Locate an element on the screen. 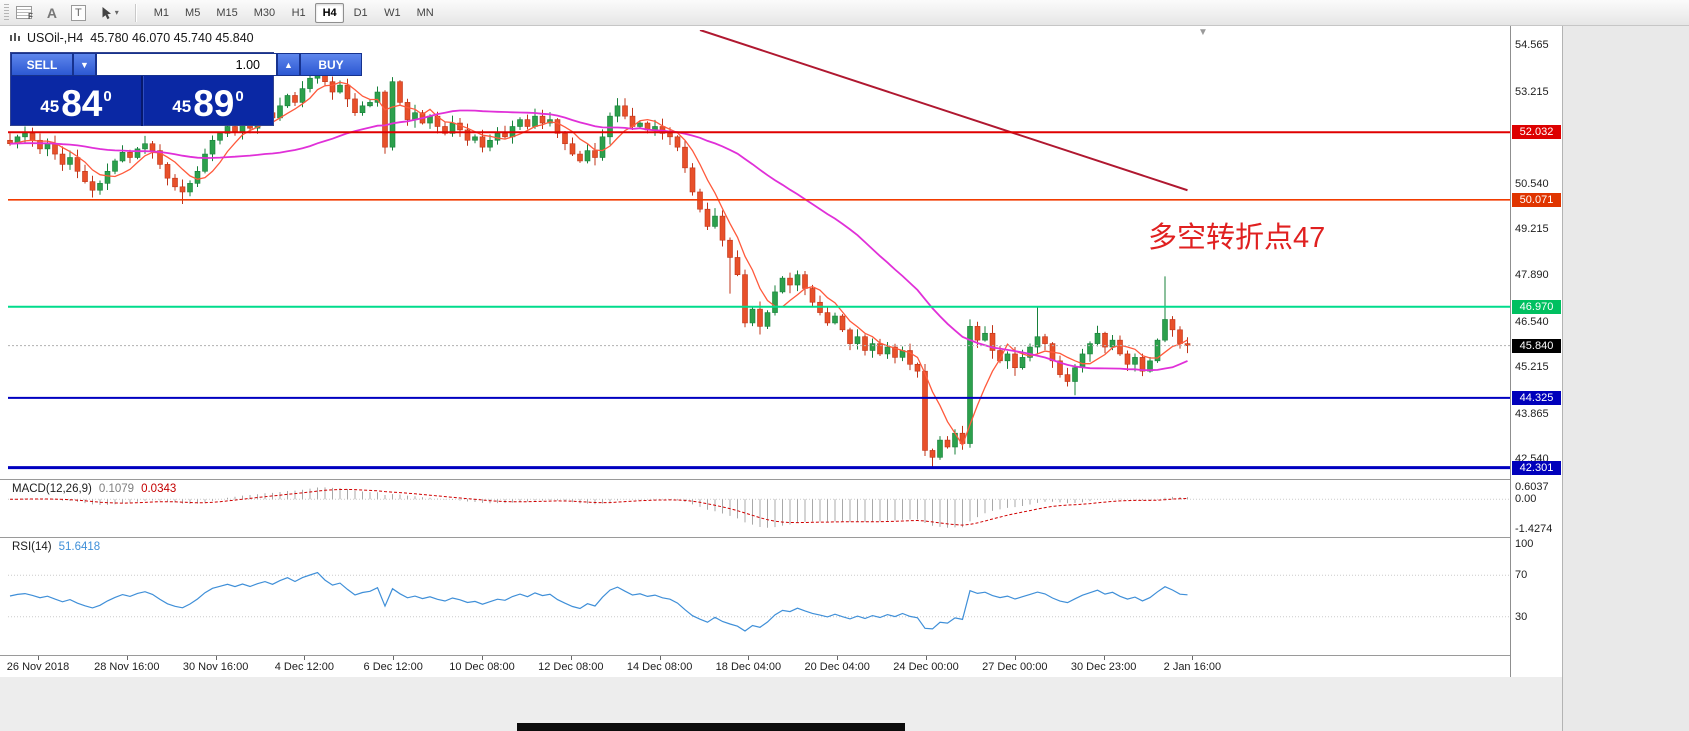  time-axis-label: 30 Dec 23:00 is located at coordinates (1103, 667).